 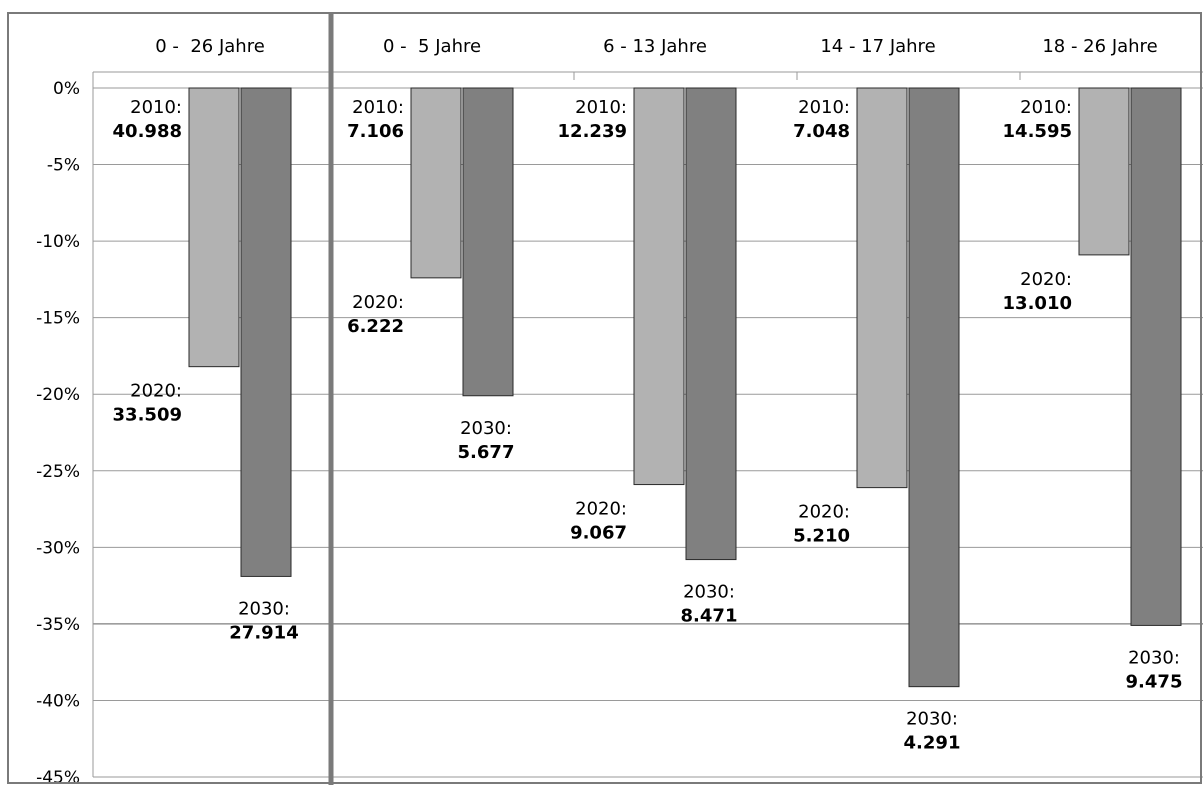 I want to click on category-label: 6 - 13 Jahre, so click(x=655, y=46).